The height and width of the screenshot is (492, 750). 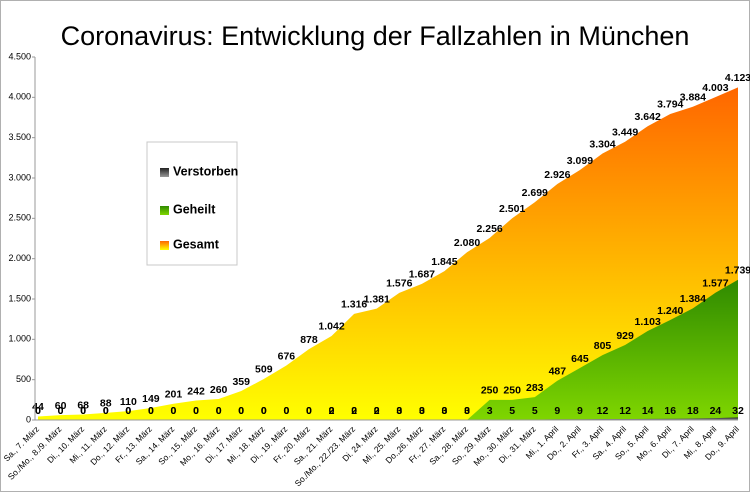 What do you see at coordinates (648, 117) in the screenshot?
I see `data-label: 3.642` at bounding box center [648, 117].